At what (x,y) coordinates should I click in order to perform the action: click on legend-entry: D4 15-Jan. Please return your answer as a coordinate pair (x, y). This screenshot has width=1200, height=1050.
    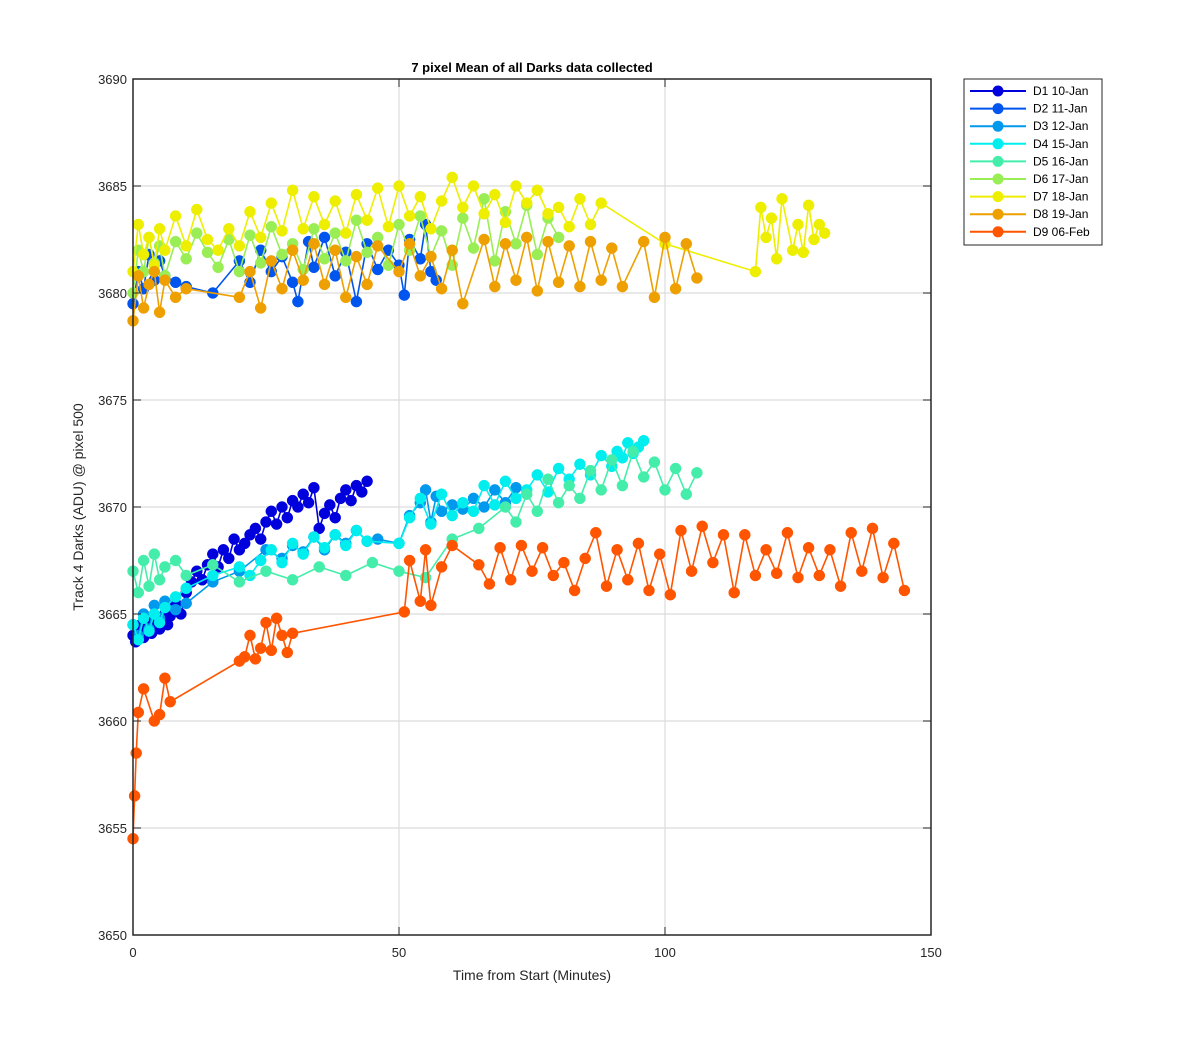
    Looking at the image, I should click on (1029, 144).